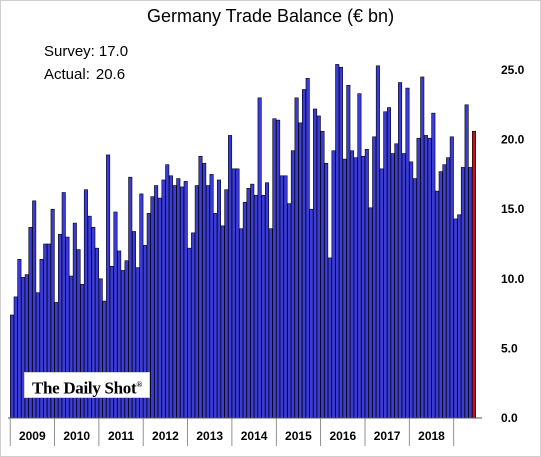 This screenshot has width=541, height=457. Describe the element at coordinates (513, 70) in the screenshot. I see `y-tick-label: 25.0` at that location.